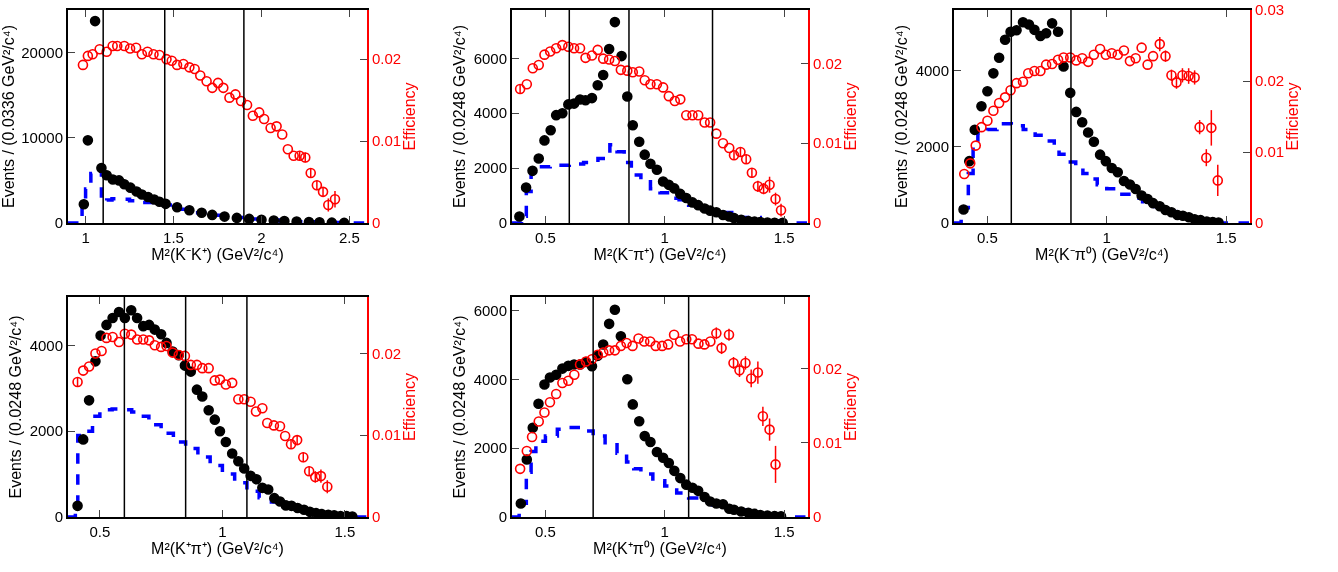 The width and height of the screenshot is (1338, 572). What do you see at coordinates (1102, 255) in the screenshot?
I see `x-axis-title: M²(K⁻π⁰) (GeV²/c⁴)` at bounding box center [1102, 255].